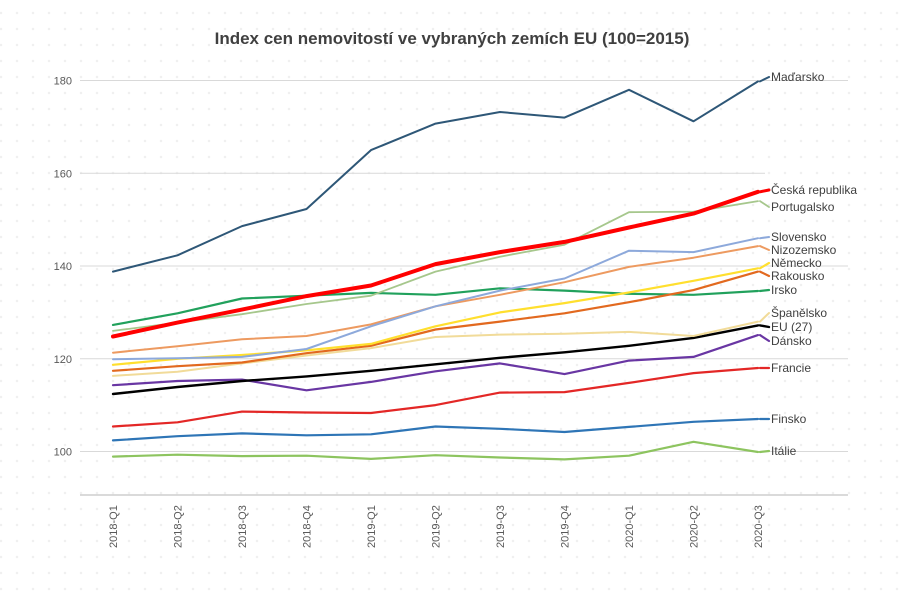 The image size is (900, 600). What do you see at coordinates (566, 526) in the screenshot?
I see `x-axis-label-2019-Q4: 2019-Q4` at bounding box center [566, 526].